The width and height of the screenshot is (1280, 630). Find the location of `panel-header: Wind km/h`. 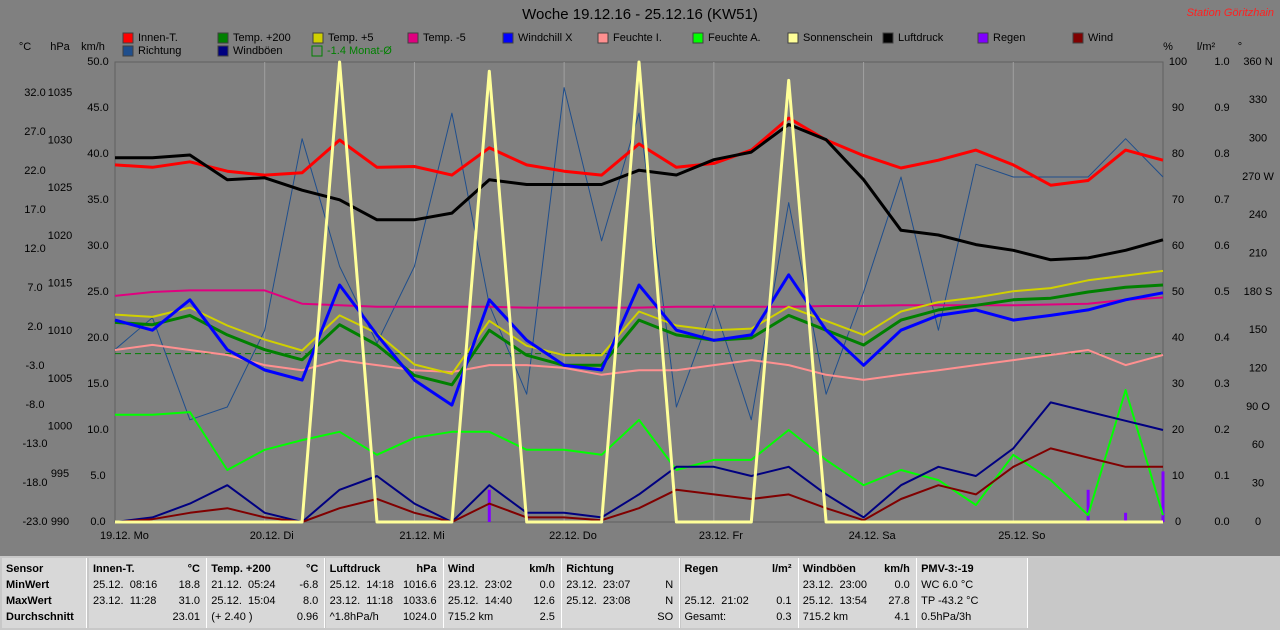

panel-header: Wind km/h is located at coordinates (501, 570).